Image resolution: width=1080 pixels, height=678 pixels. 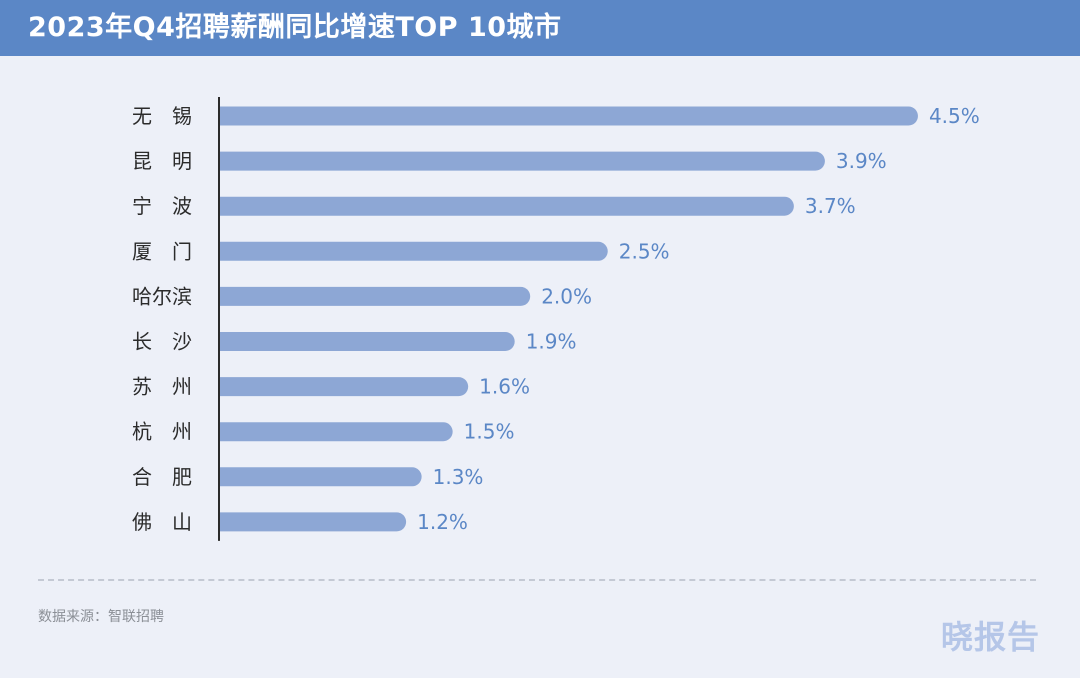 What do you see at coordinates (162, 161) in the screenshot?
I see `category-label: 昆 明` at bounding box center [162, 161].